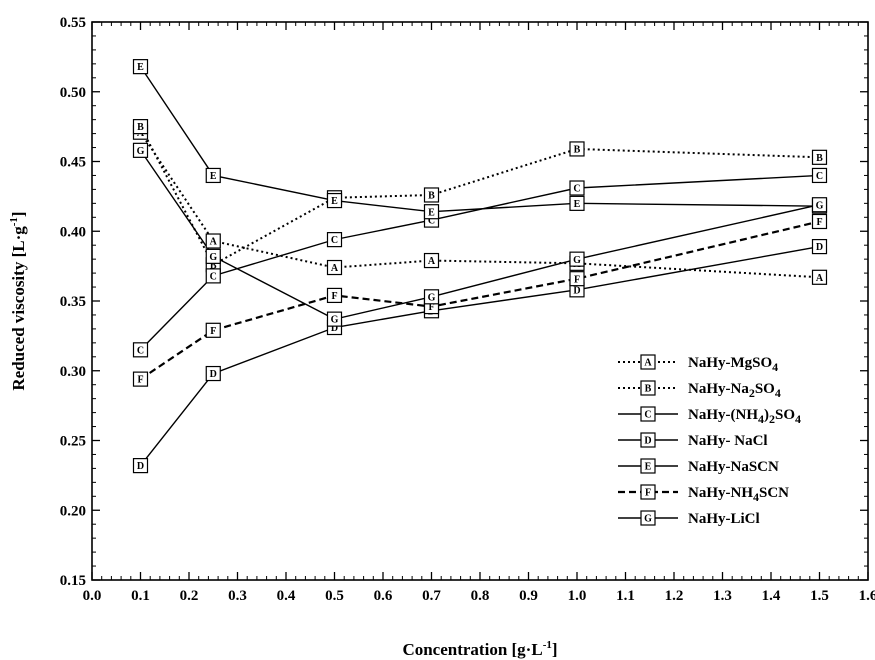  What do you see at coordinates (472, 649) in the screenshot?
I see `x-axis-title-main: Concentration [g·L` at bounding box center [472, 649].